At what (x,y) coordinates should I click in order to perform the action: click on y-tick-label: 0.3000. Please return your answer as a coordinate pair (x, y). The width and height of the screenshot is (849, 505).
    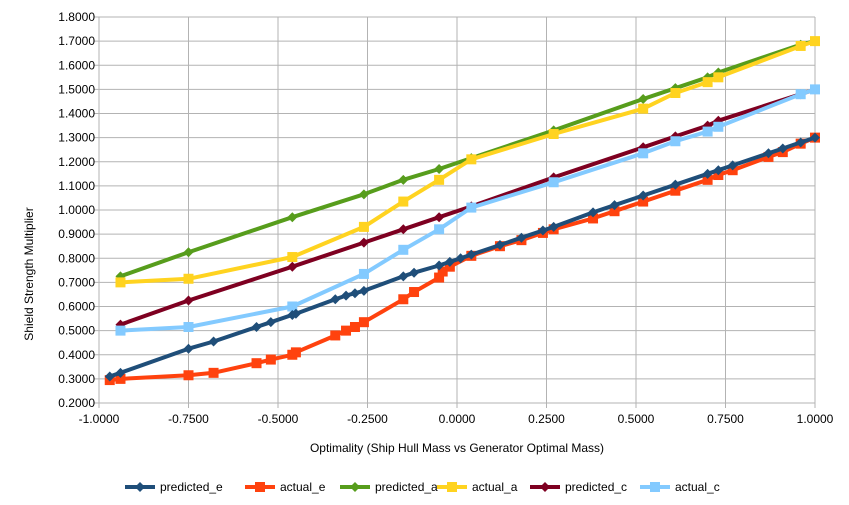
    Looking at the image, I should click on (76, 379).